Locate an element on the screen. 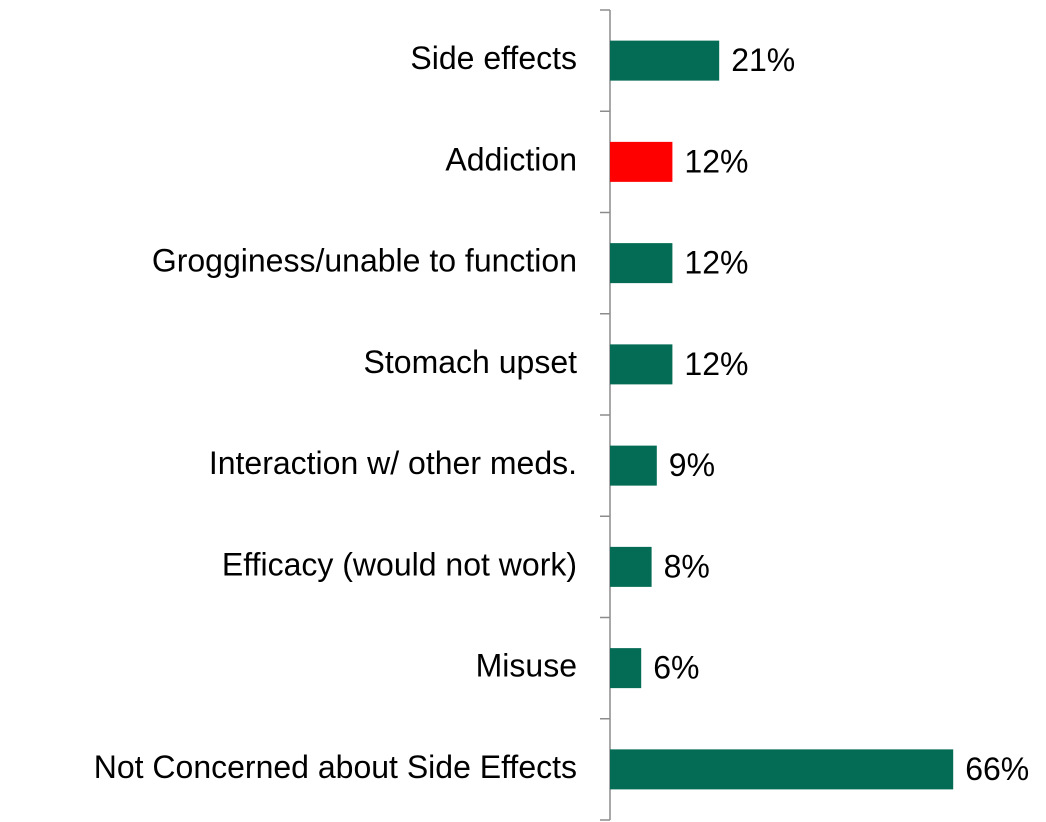 This screenshot has width=1046, height=822. value-label: 6% is located at coordinates (676, 668).